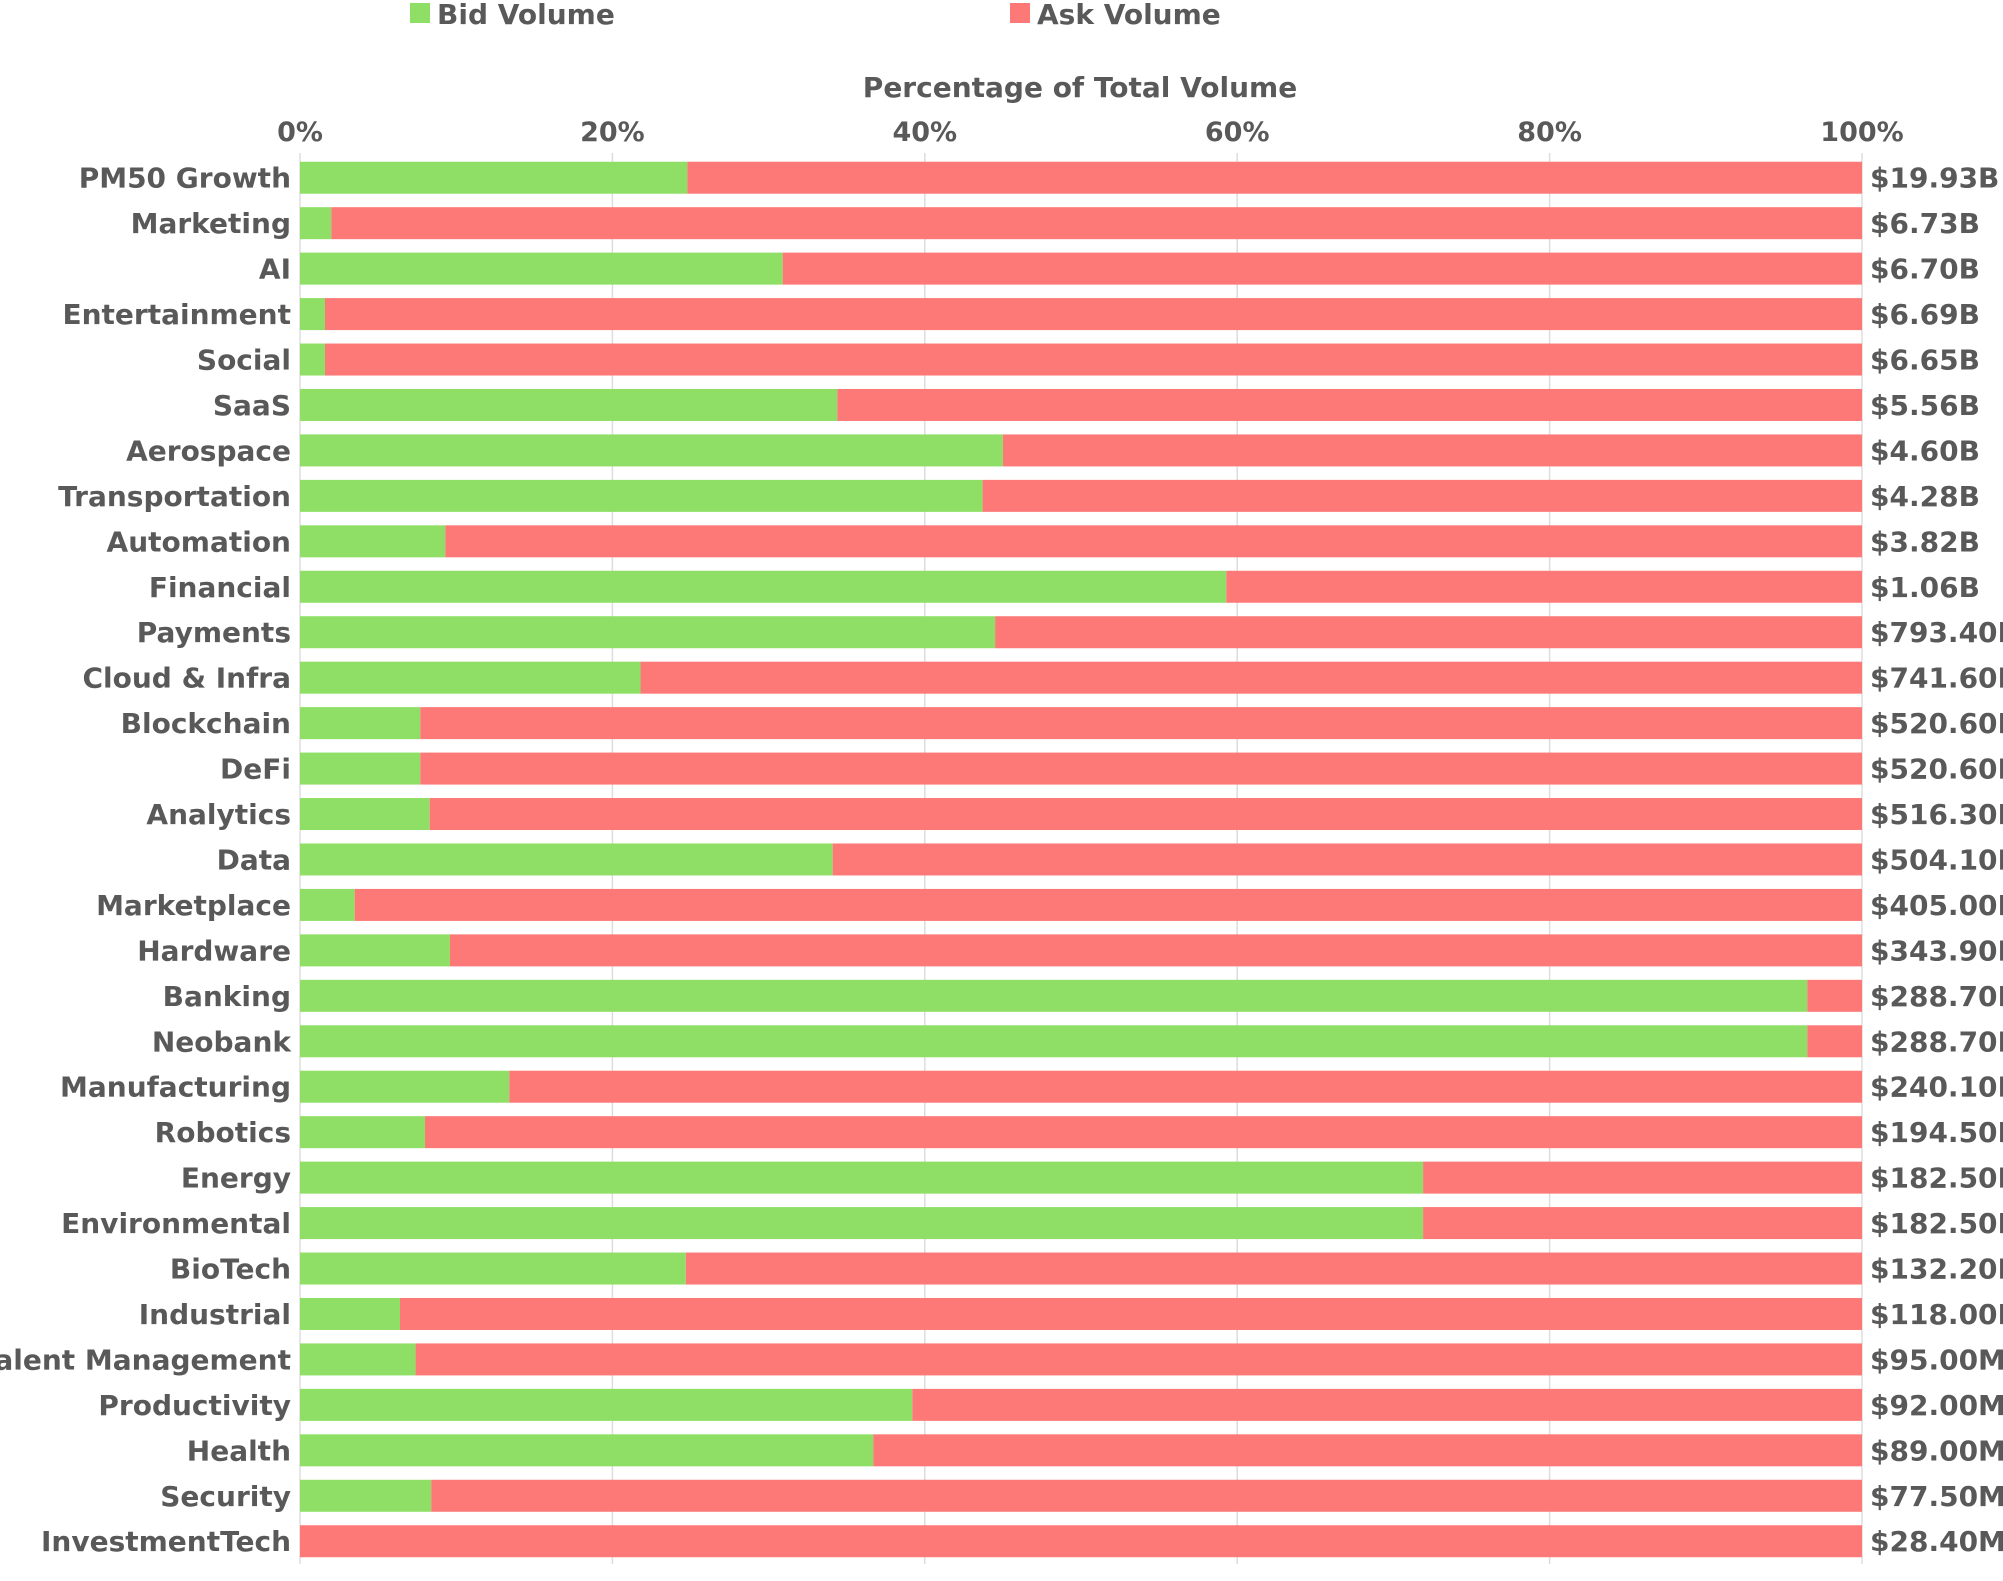 The image size is (2003, 1581). Describe the element at coordinates (1081, 177) in the screenshot. I see `bar-row-pm50-growth` at that location.